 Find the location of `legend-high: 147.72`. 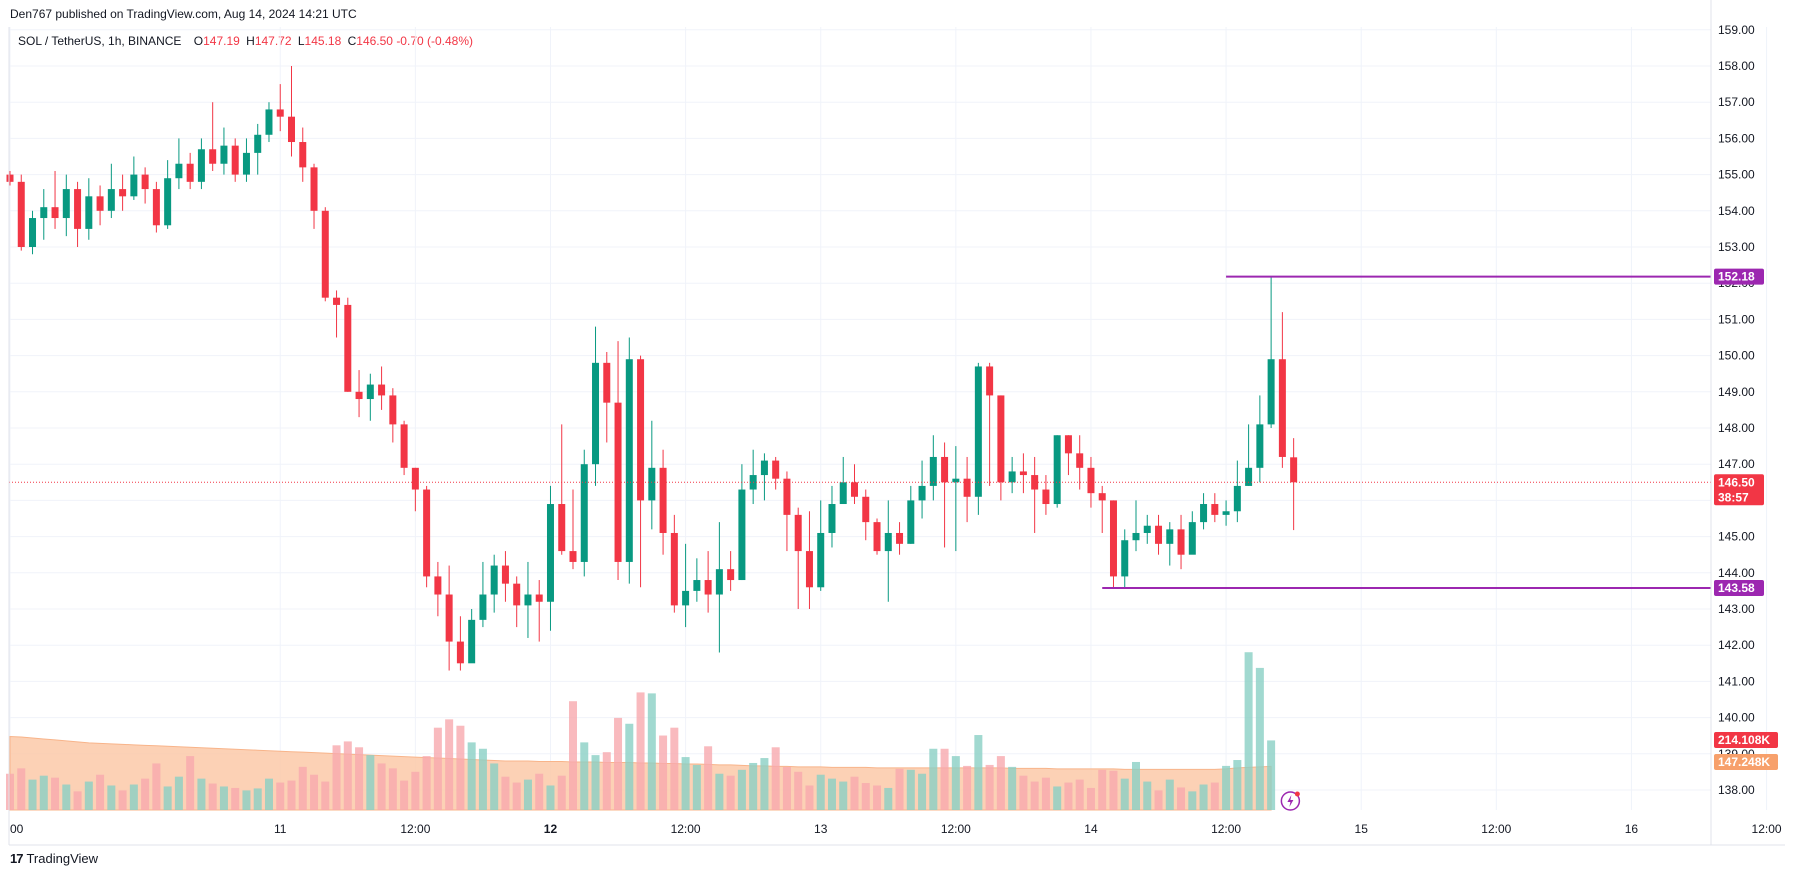

legend-high: 147.72 is located at coordinates (273, 41).